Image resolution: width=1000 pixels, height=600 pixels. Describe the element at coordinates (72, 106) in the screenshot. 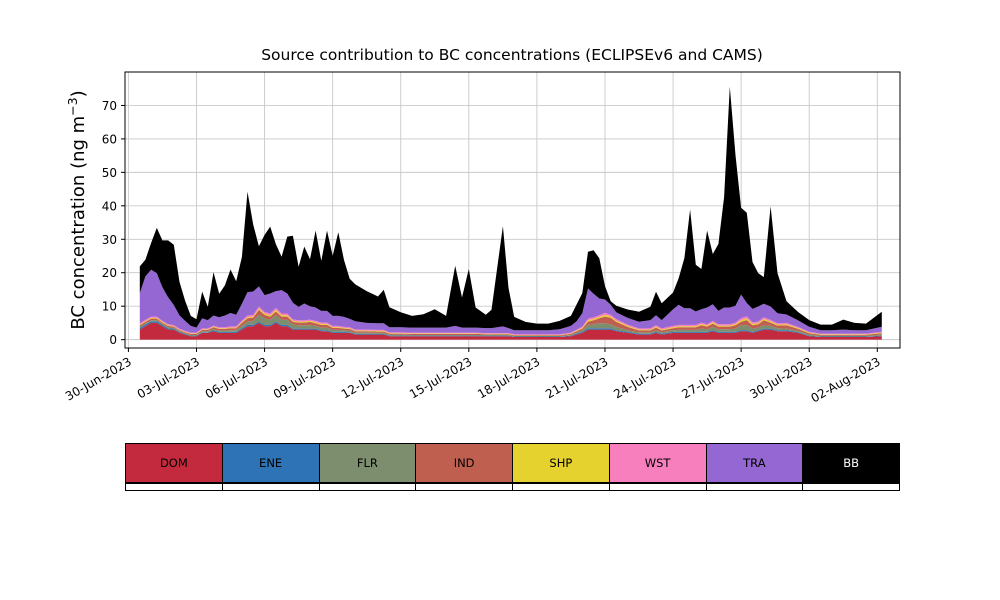

I see `y-axis-label-sup: −3` at that location.